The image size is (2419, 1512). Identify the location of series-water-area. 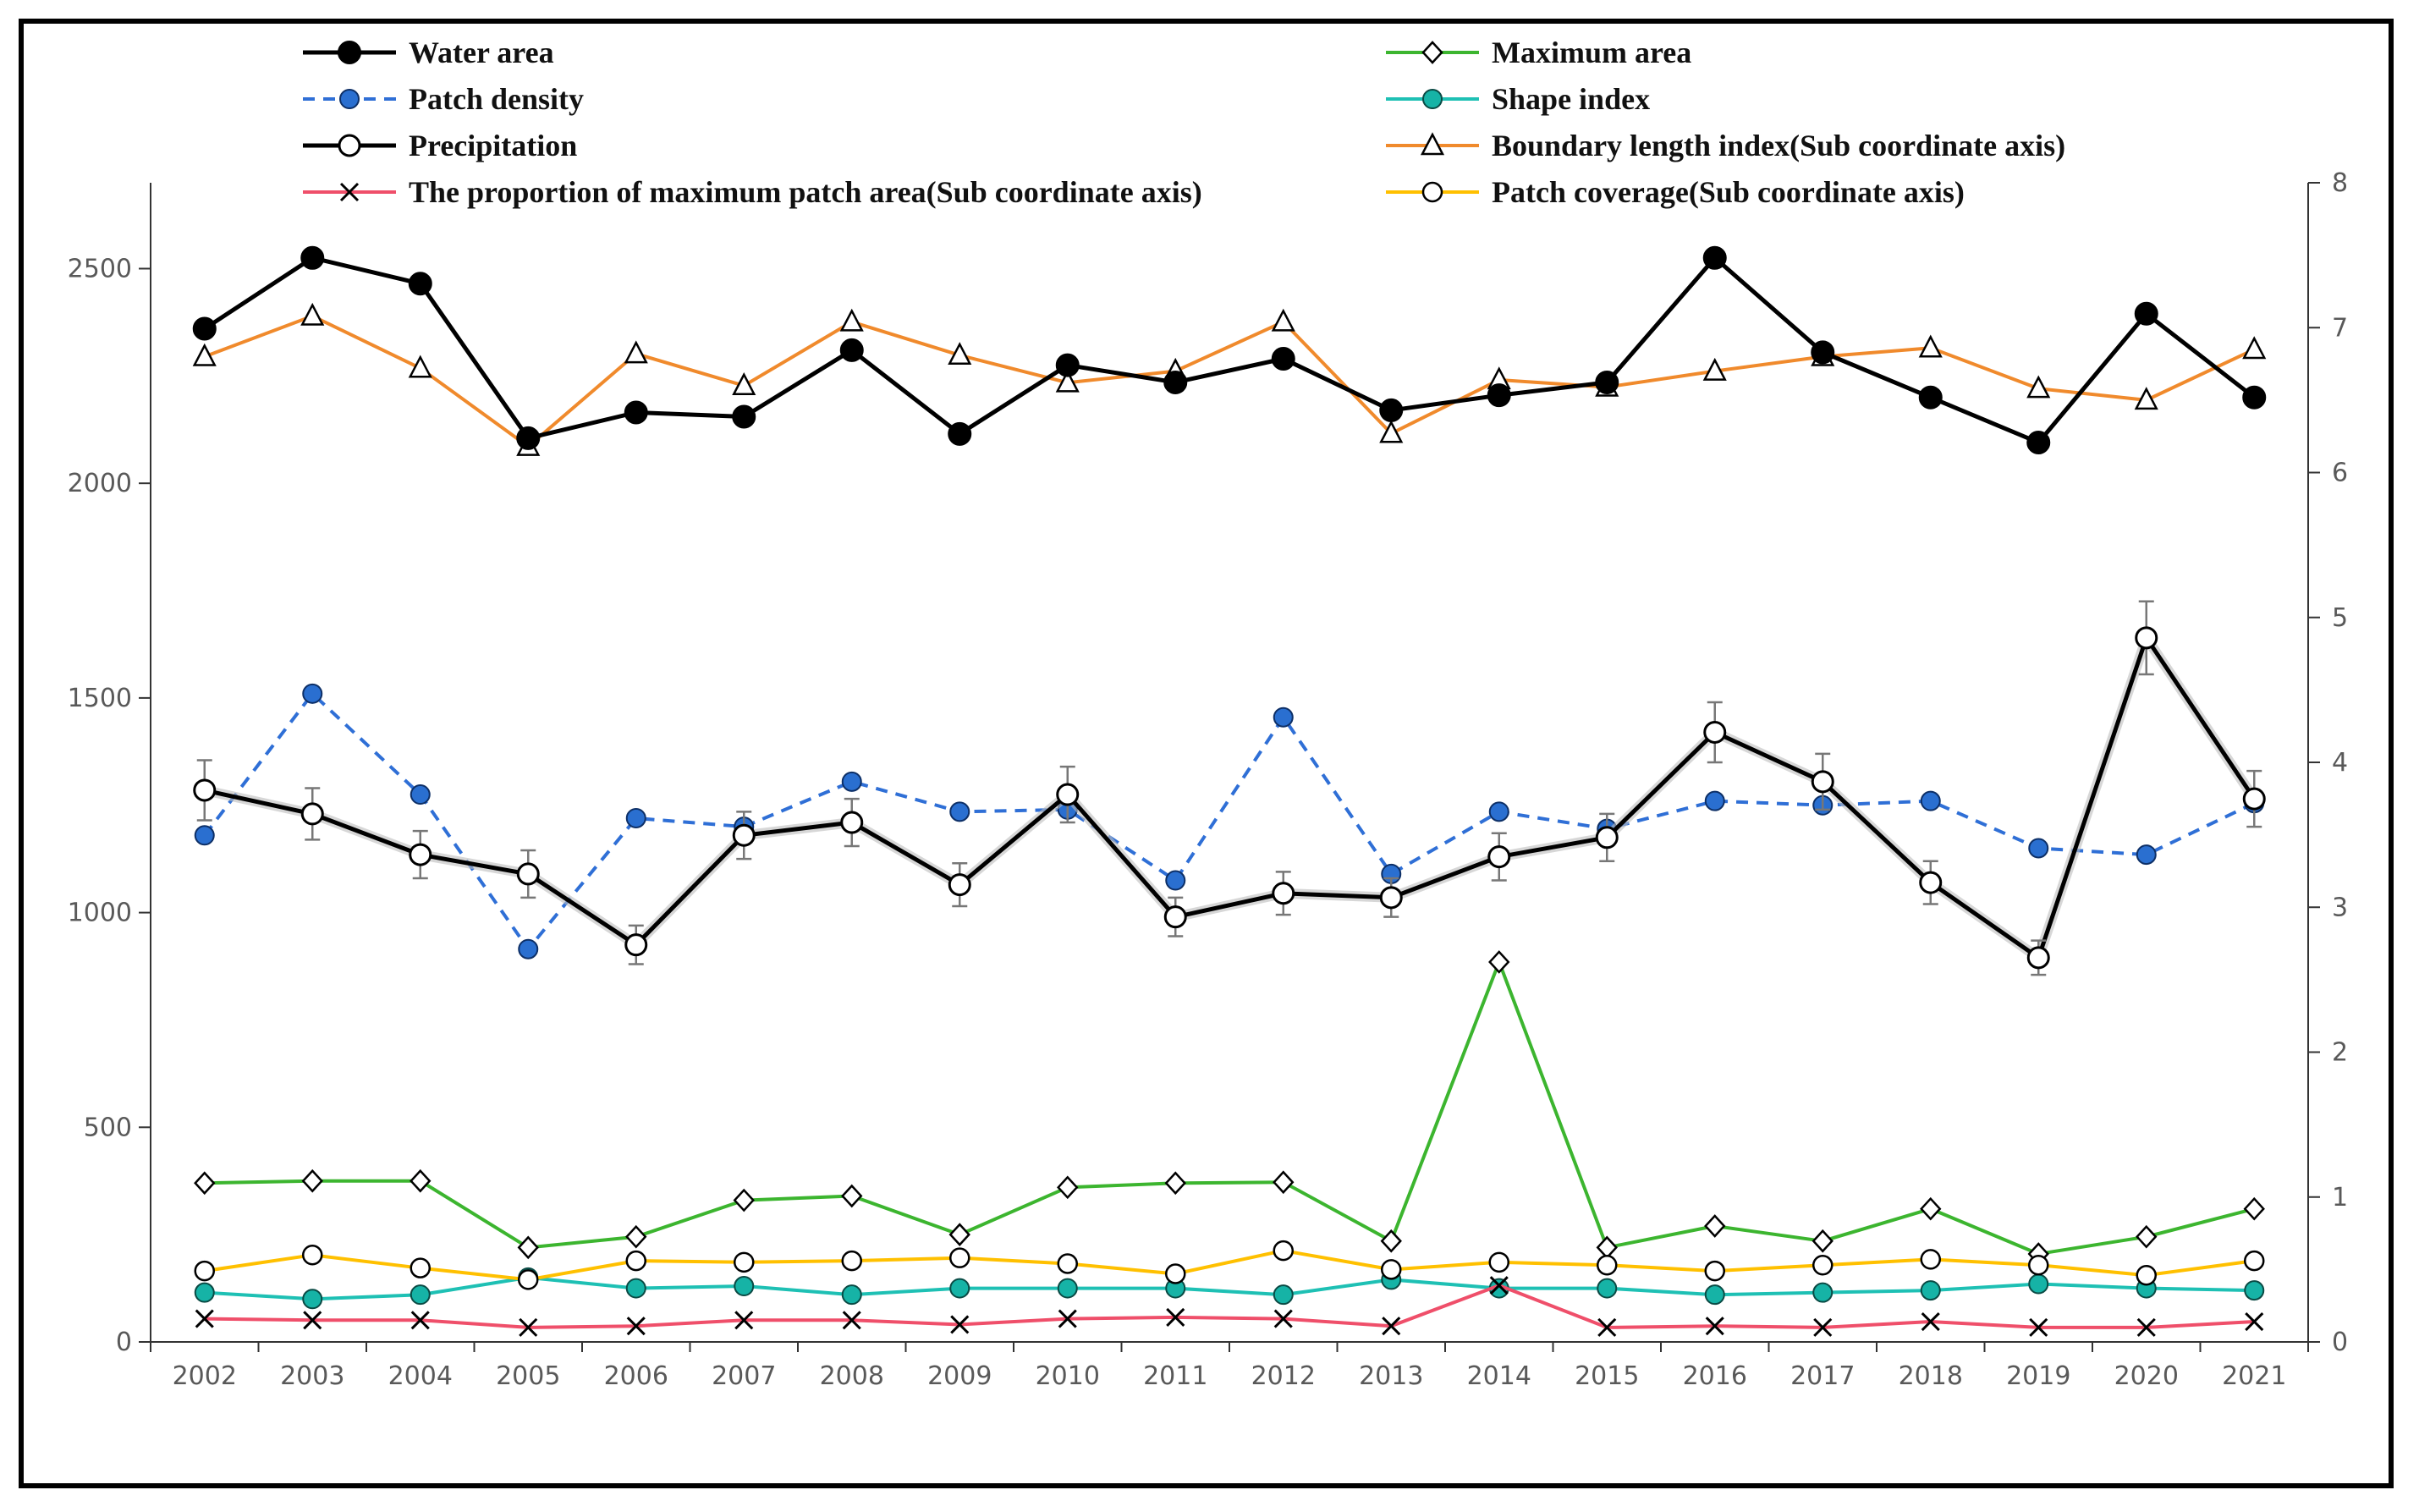
(1229, 350).